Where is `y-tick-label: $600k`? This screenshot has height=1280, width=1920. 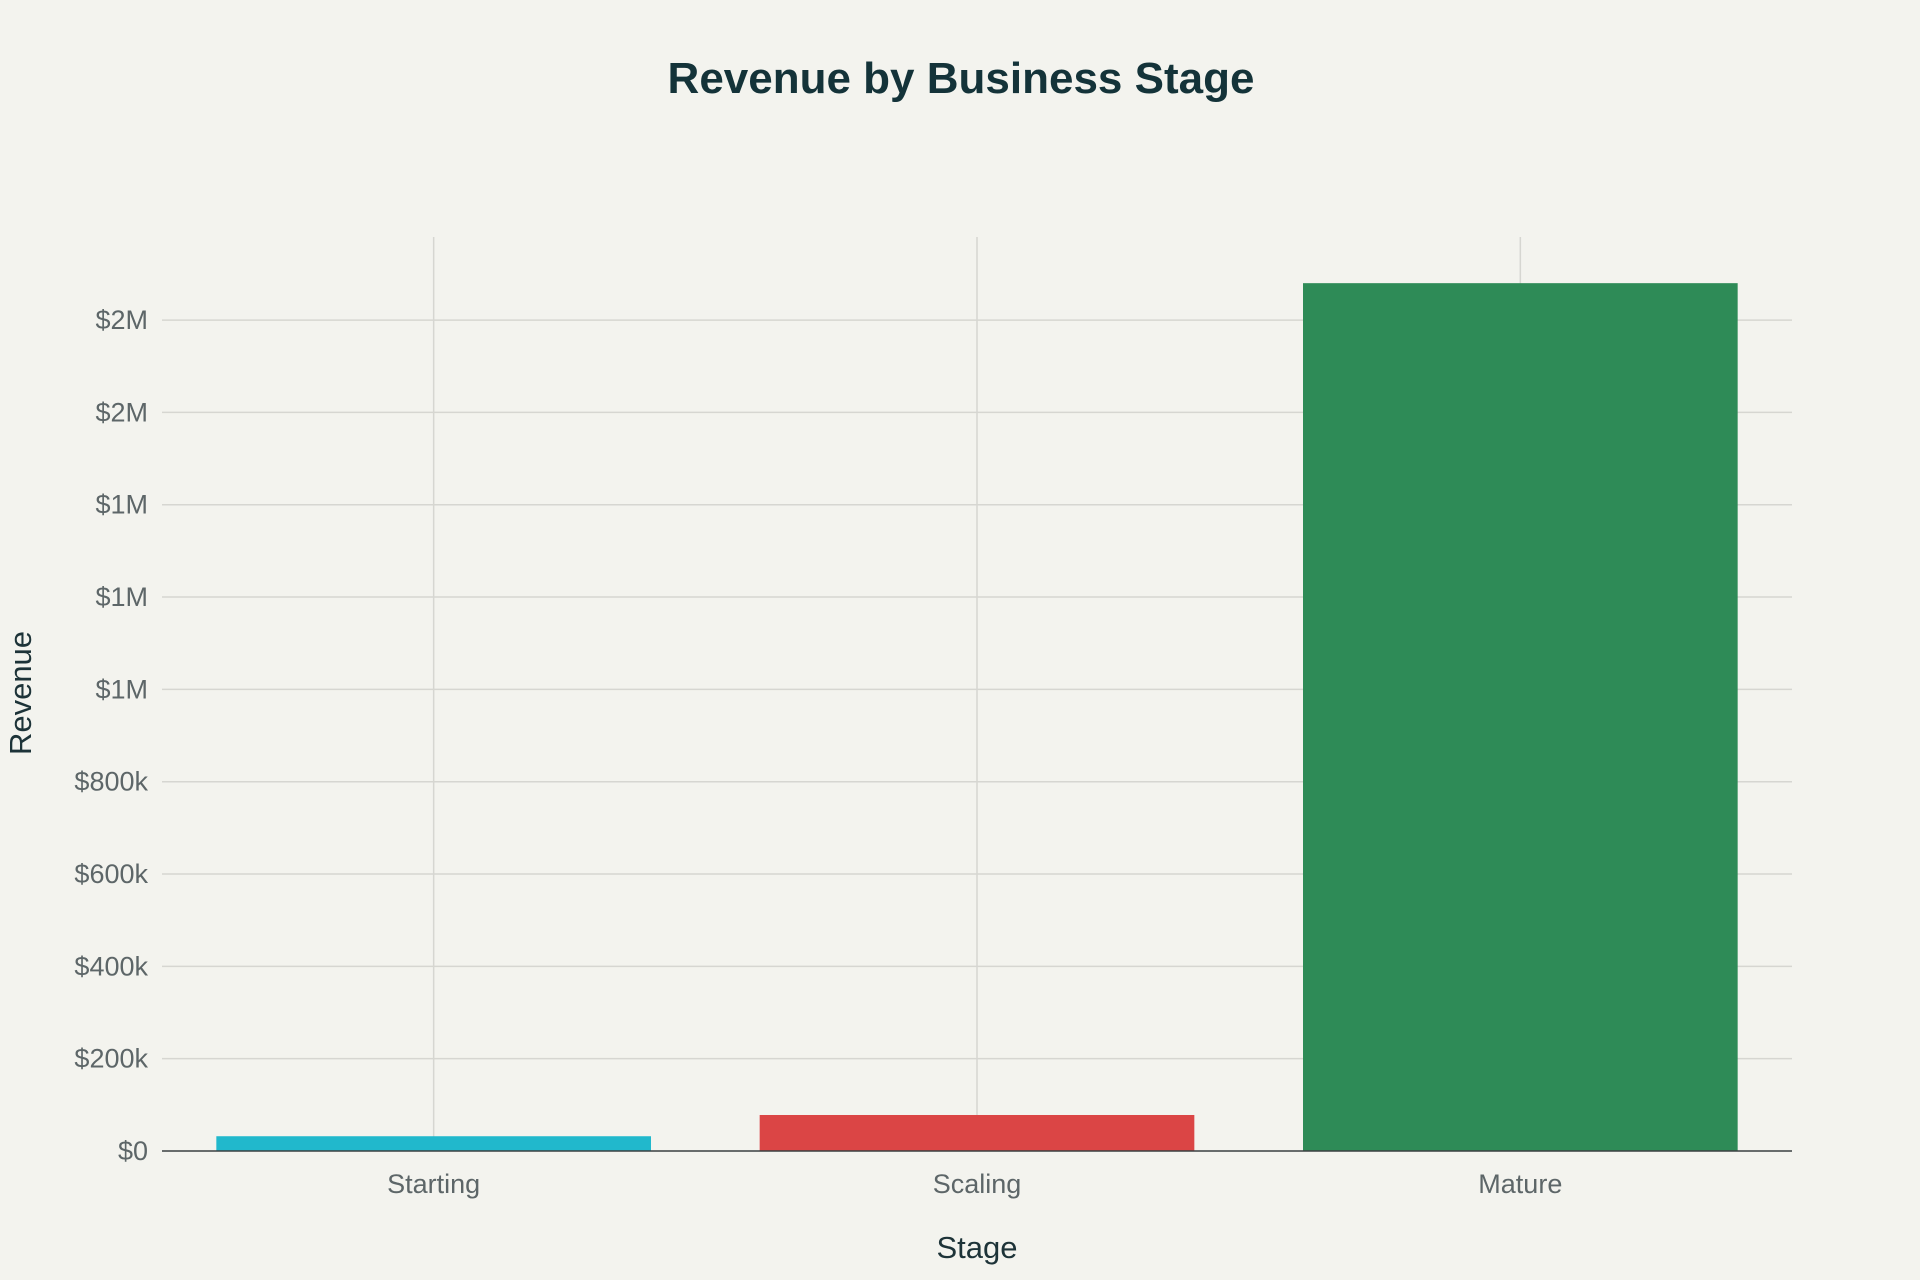
y-tick-label: $600k is located at coordinates (111, 874).